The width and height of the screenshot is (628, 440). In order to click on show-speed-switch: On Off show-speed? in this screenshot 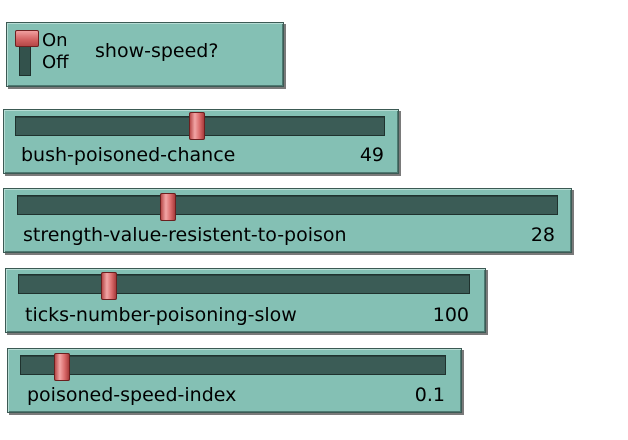, I will do `click(145, 54)`.